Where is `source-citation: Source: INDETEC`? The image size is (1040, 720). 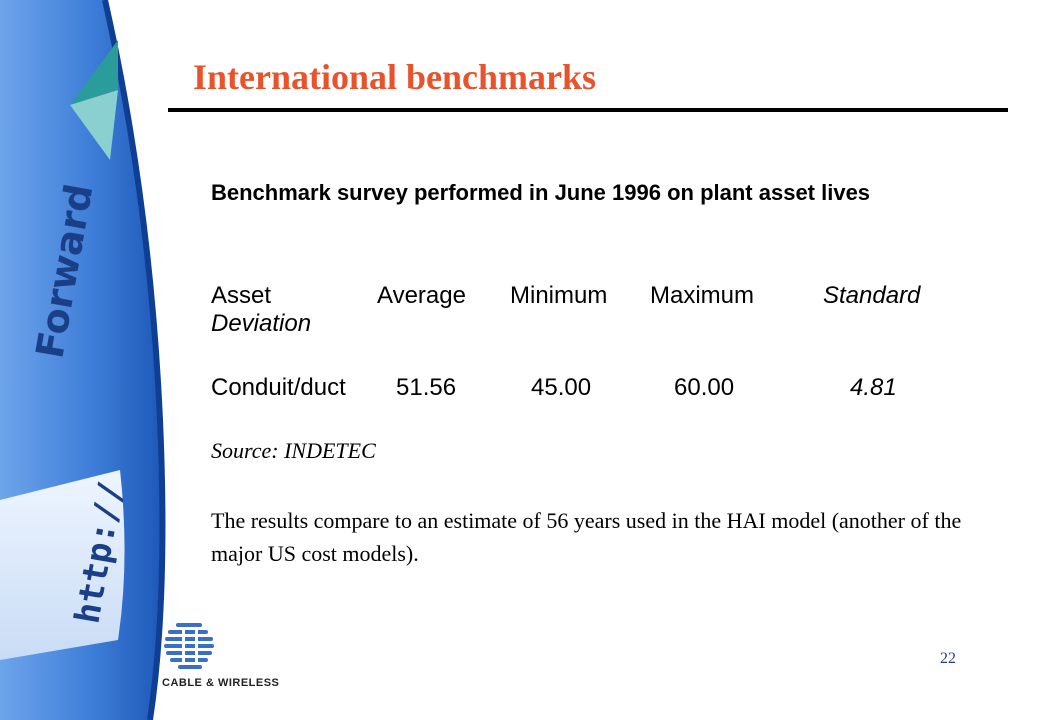 source-citation: Source: INDETEC is located at coordinates (293, 450).